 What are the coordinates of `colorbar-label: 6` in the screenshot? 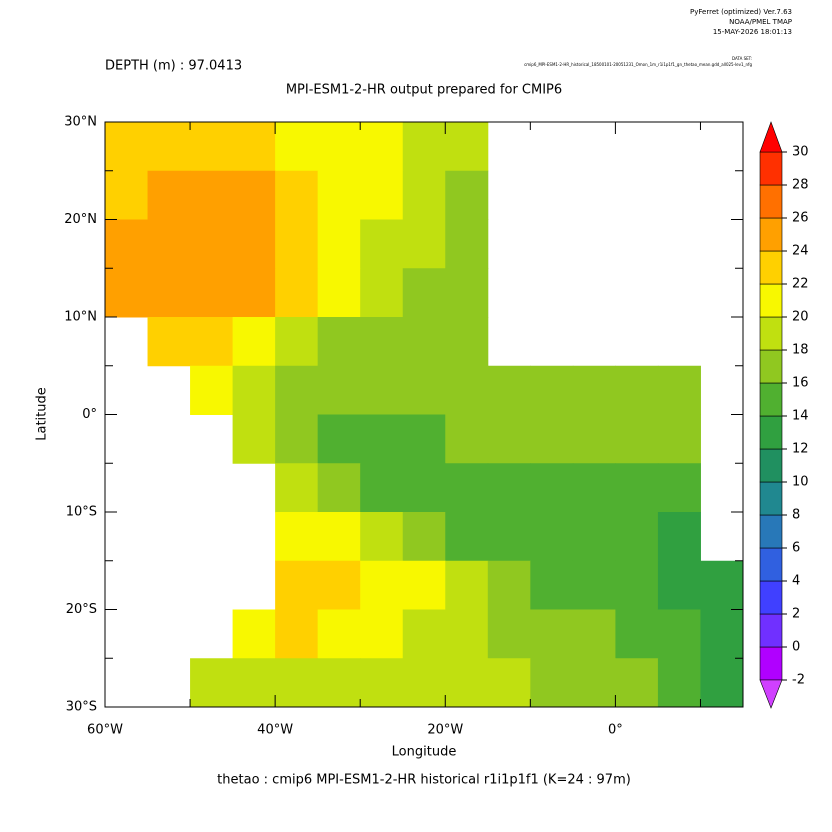 It's located at (796, 548).